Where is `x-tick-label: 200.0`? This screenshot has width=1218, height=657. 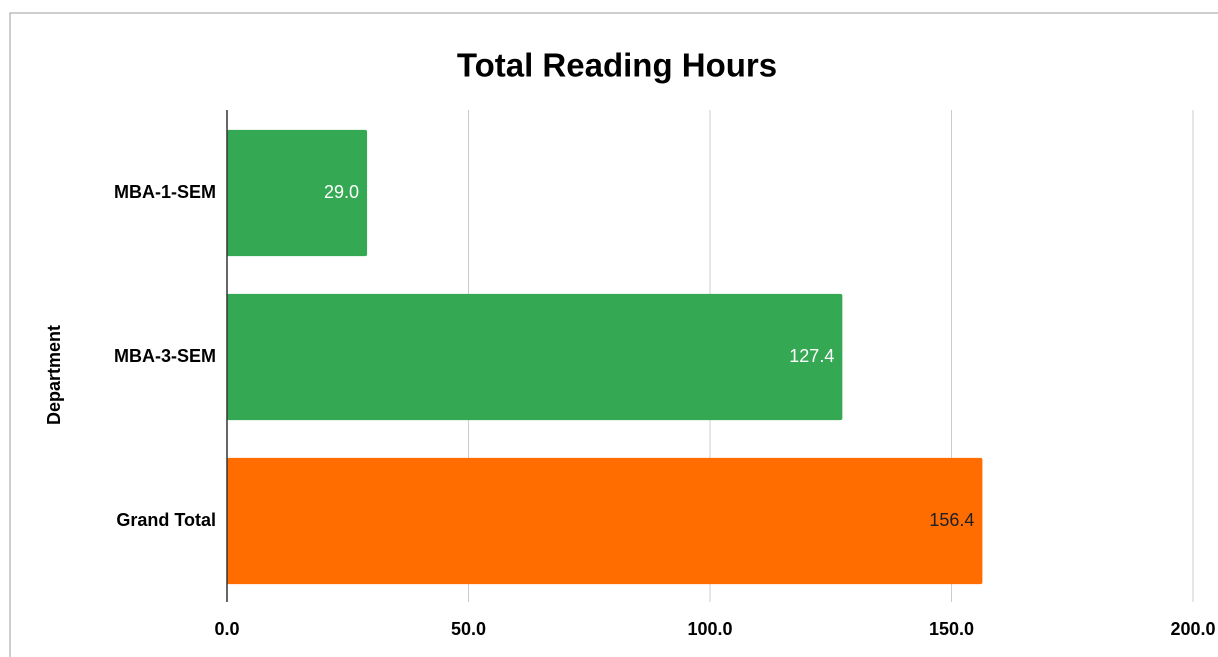
x-tick-label: 200.0 is located at coordinates (1192, 629).